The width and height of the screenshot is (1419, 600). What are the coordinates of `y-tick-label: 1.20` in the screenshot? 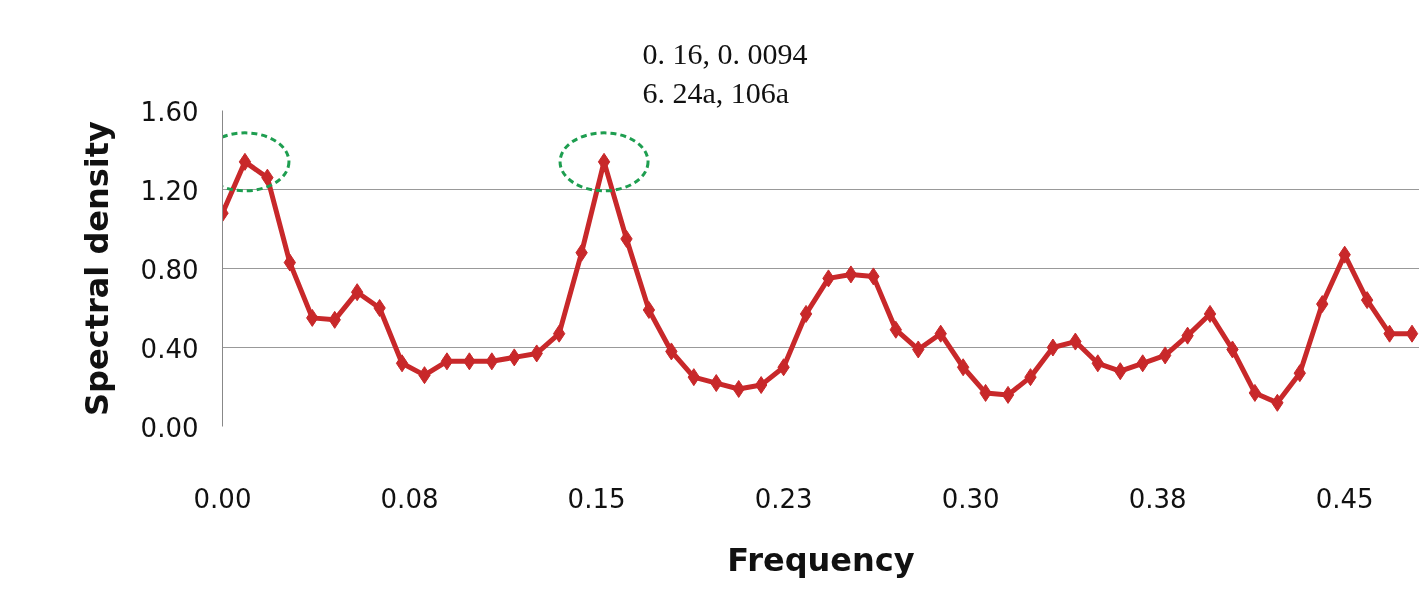 It's located at (169, 190).